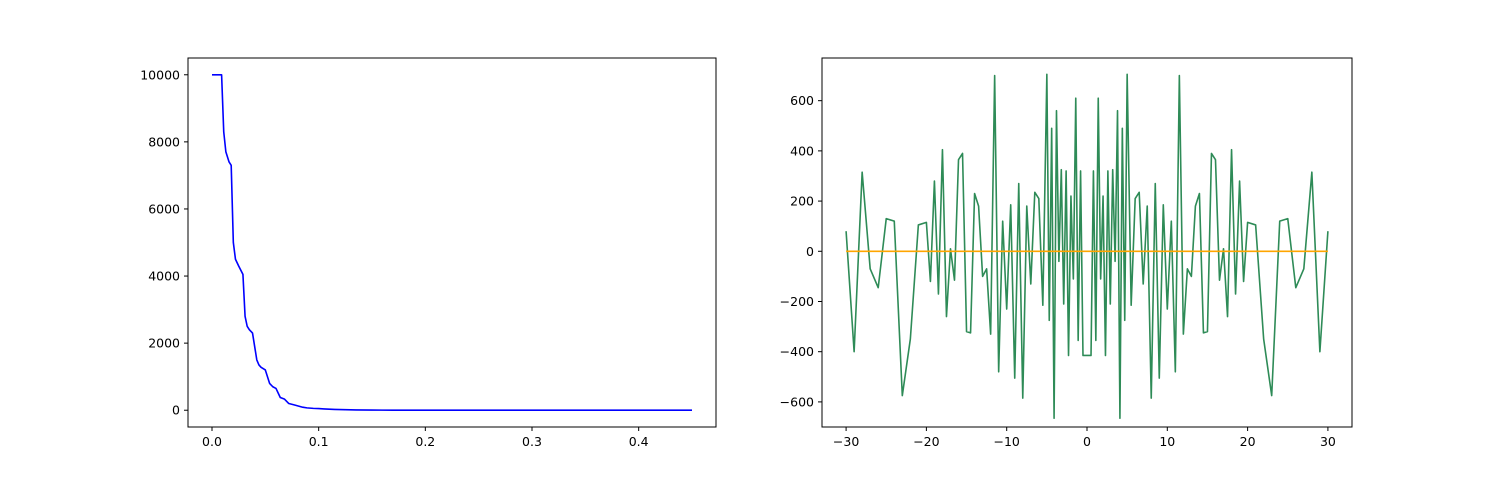 This screenshot has height=480, width=1500. What do you see at coordinates (1087, 441) in the screenshot?
I see `x-tick-label: 0` at bounding box center [1087, 441].